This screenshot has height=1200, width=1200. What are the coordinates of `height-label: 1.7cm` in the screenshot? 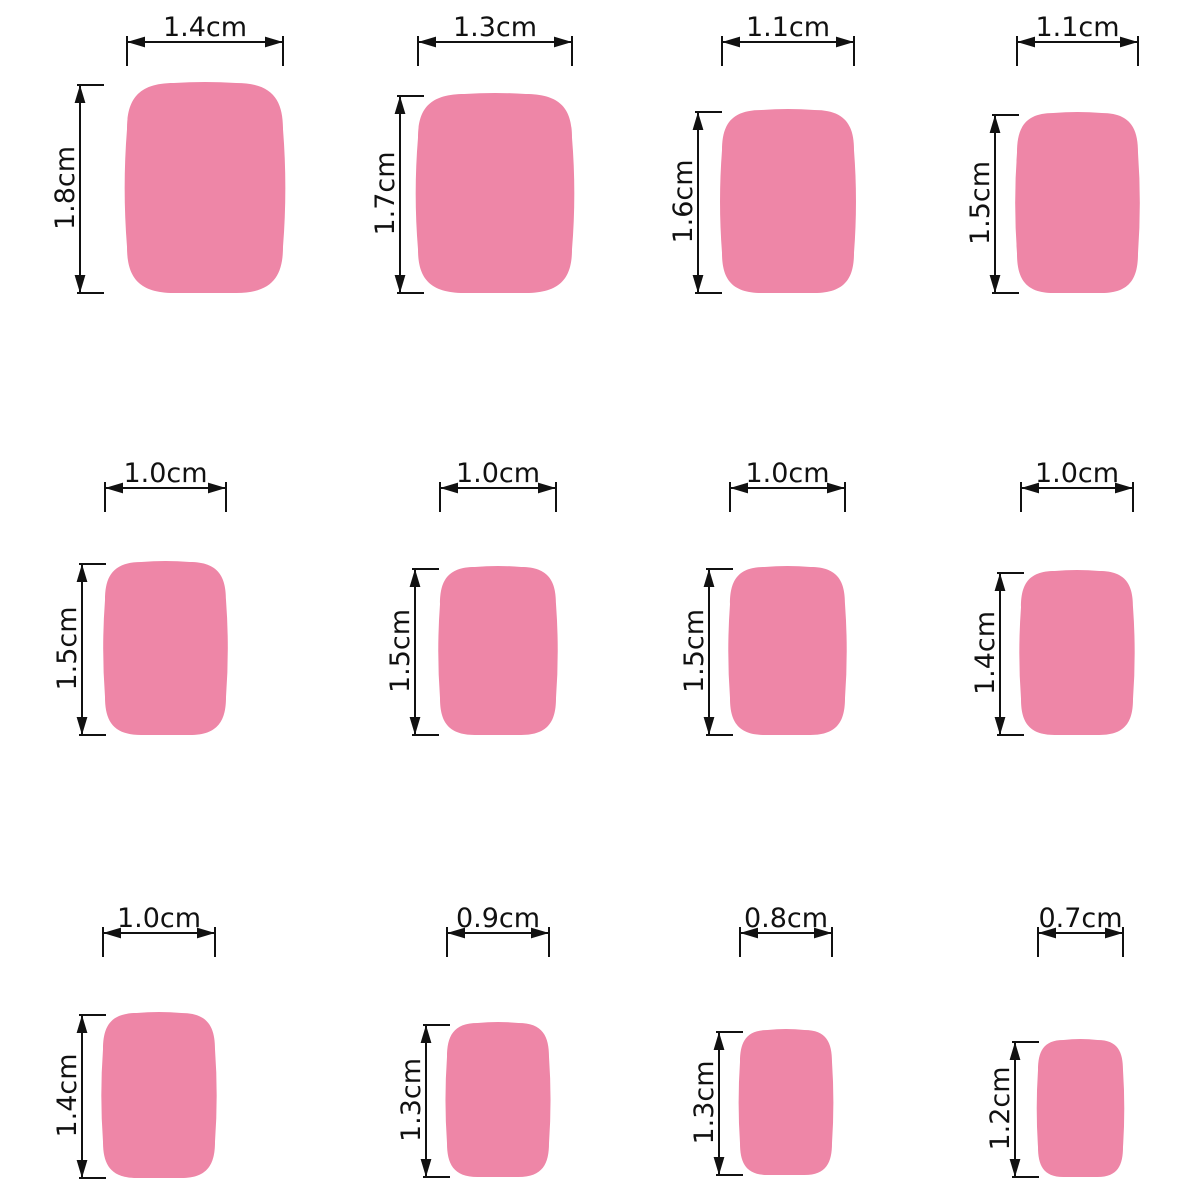 It's located at (385, 193).